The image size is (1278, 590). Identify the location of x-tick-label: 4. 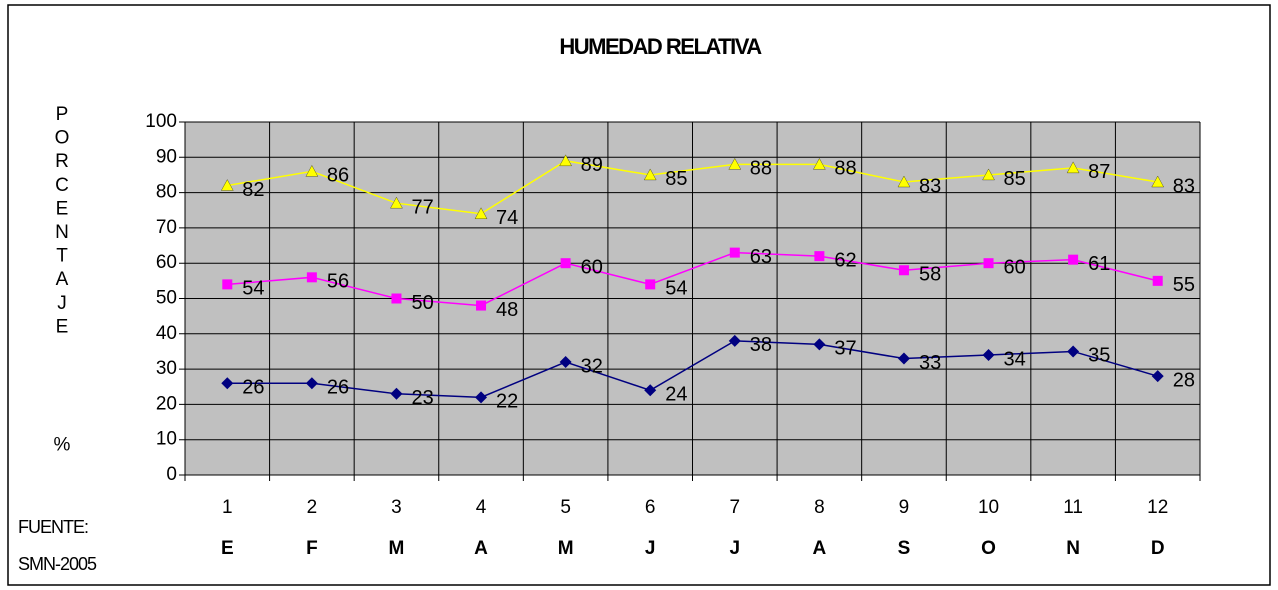
(481, 507).